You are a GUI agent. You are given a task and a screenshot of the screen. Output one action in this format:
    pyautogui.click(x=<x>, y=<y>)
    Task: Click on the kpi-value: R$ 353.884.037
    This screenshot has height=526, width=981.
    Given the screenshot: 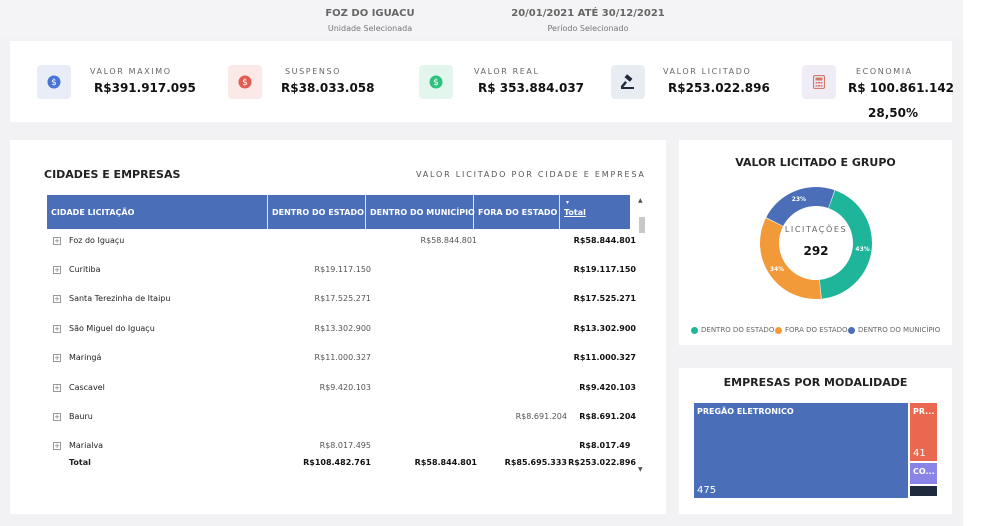 What is the action you would take?
    pyautogui.click(x=531, y=88)
    